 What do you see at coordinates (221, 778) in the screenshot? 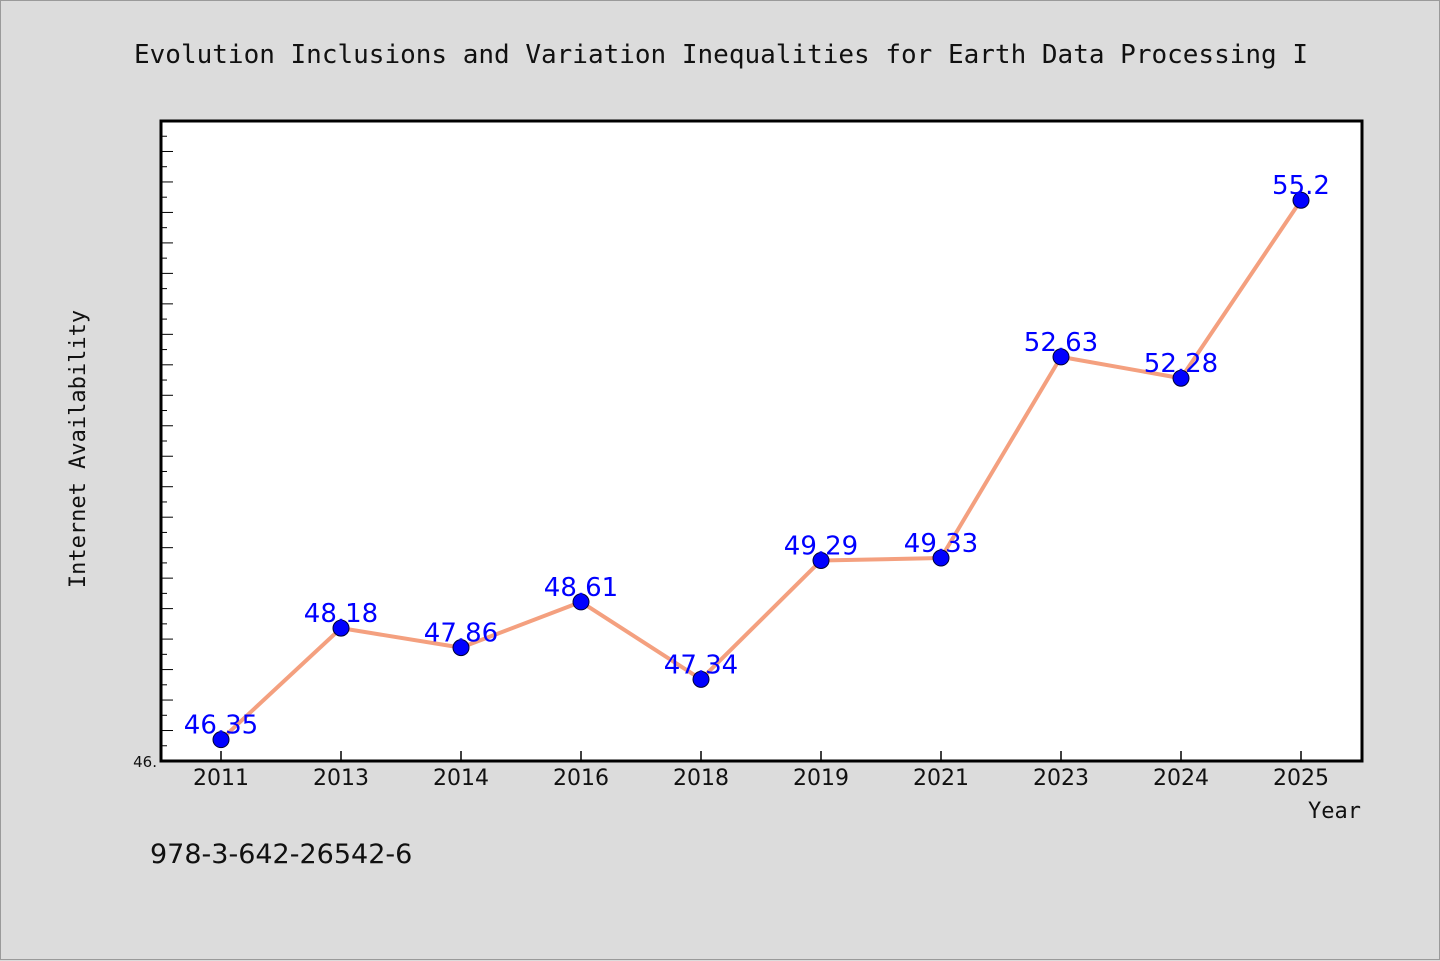
I see `x-tick-label: 2011` at bounding box center [221, 778].